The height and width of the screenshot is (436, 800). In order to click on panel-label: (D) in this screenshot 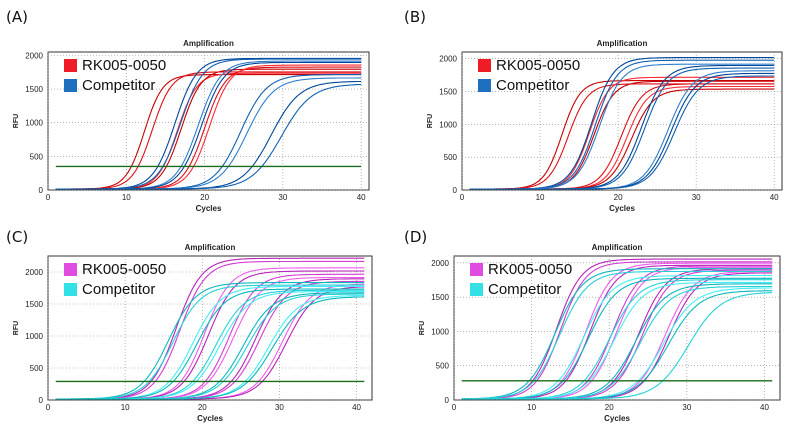, I will do `click(416, 237)`.